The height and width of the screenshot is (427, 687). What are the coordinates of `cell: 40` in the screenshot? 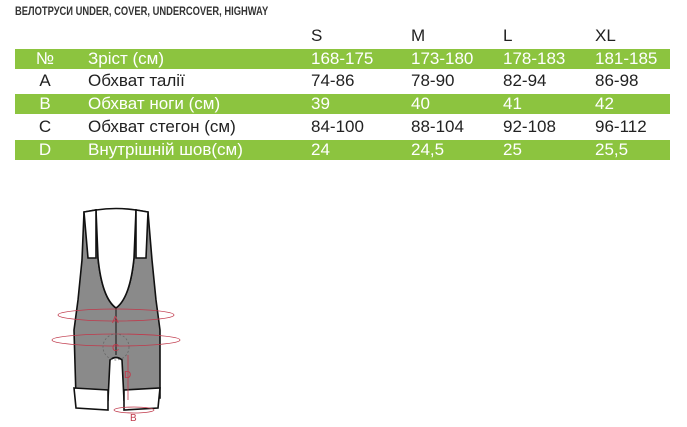 It's located at (420, 103).